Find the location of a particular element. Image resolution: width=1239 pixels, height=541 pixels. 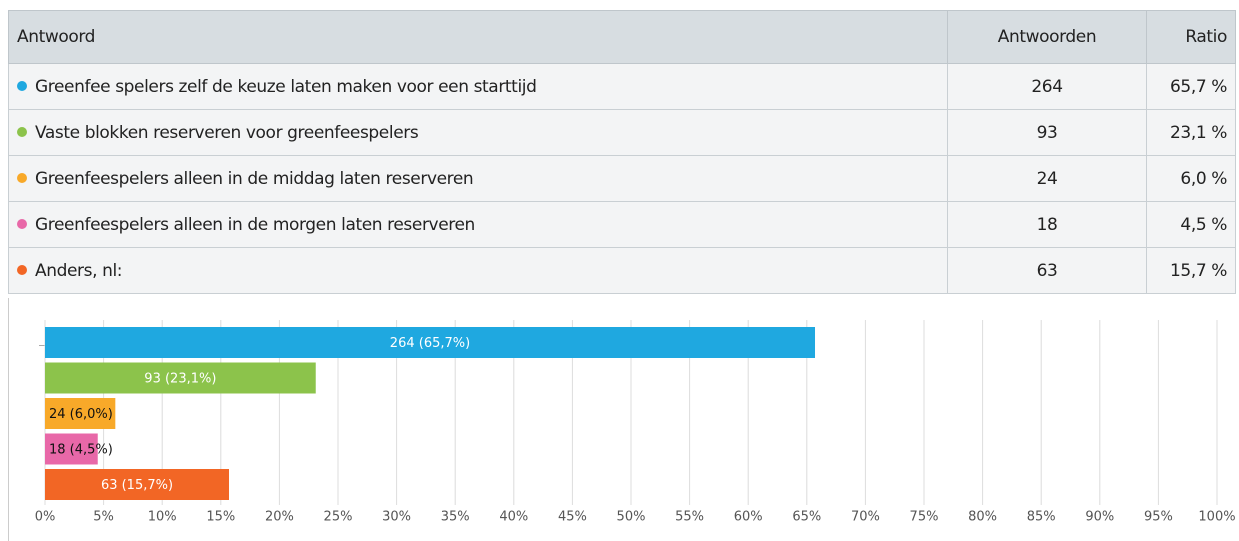

table-cell: 93 is located at coordinates (1047, 132).